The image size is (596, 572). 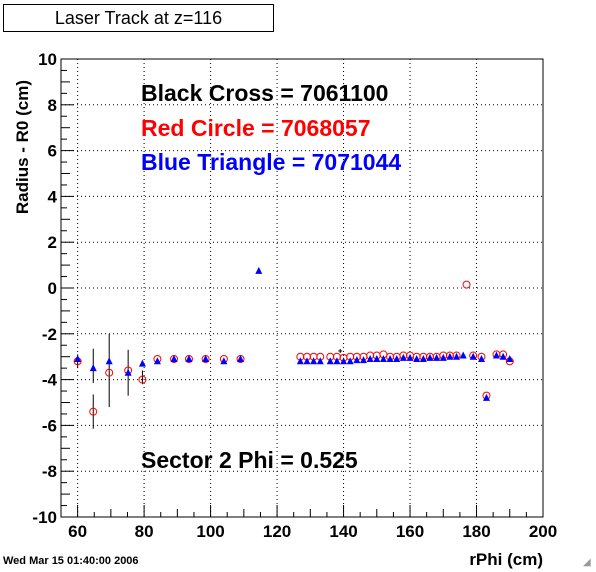 What do you see at coordinates (543, 531) in the screenshot?
I see `x-tick-label: 200` at bounding box center [543, 531].